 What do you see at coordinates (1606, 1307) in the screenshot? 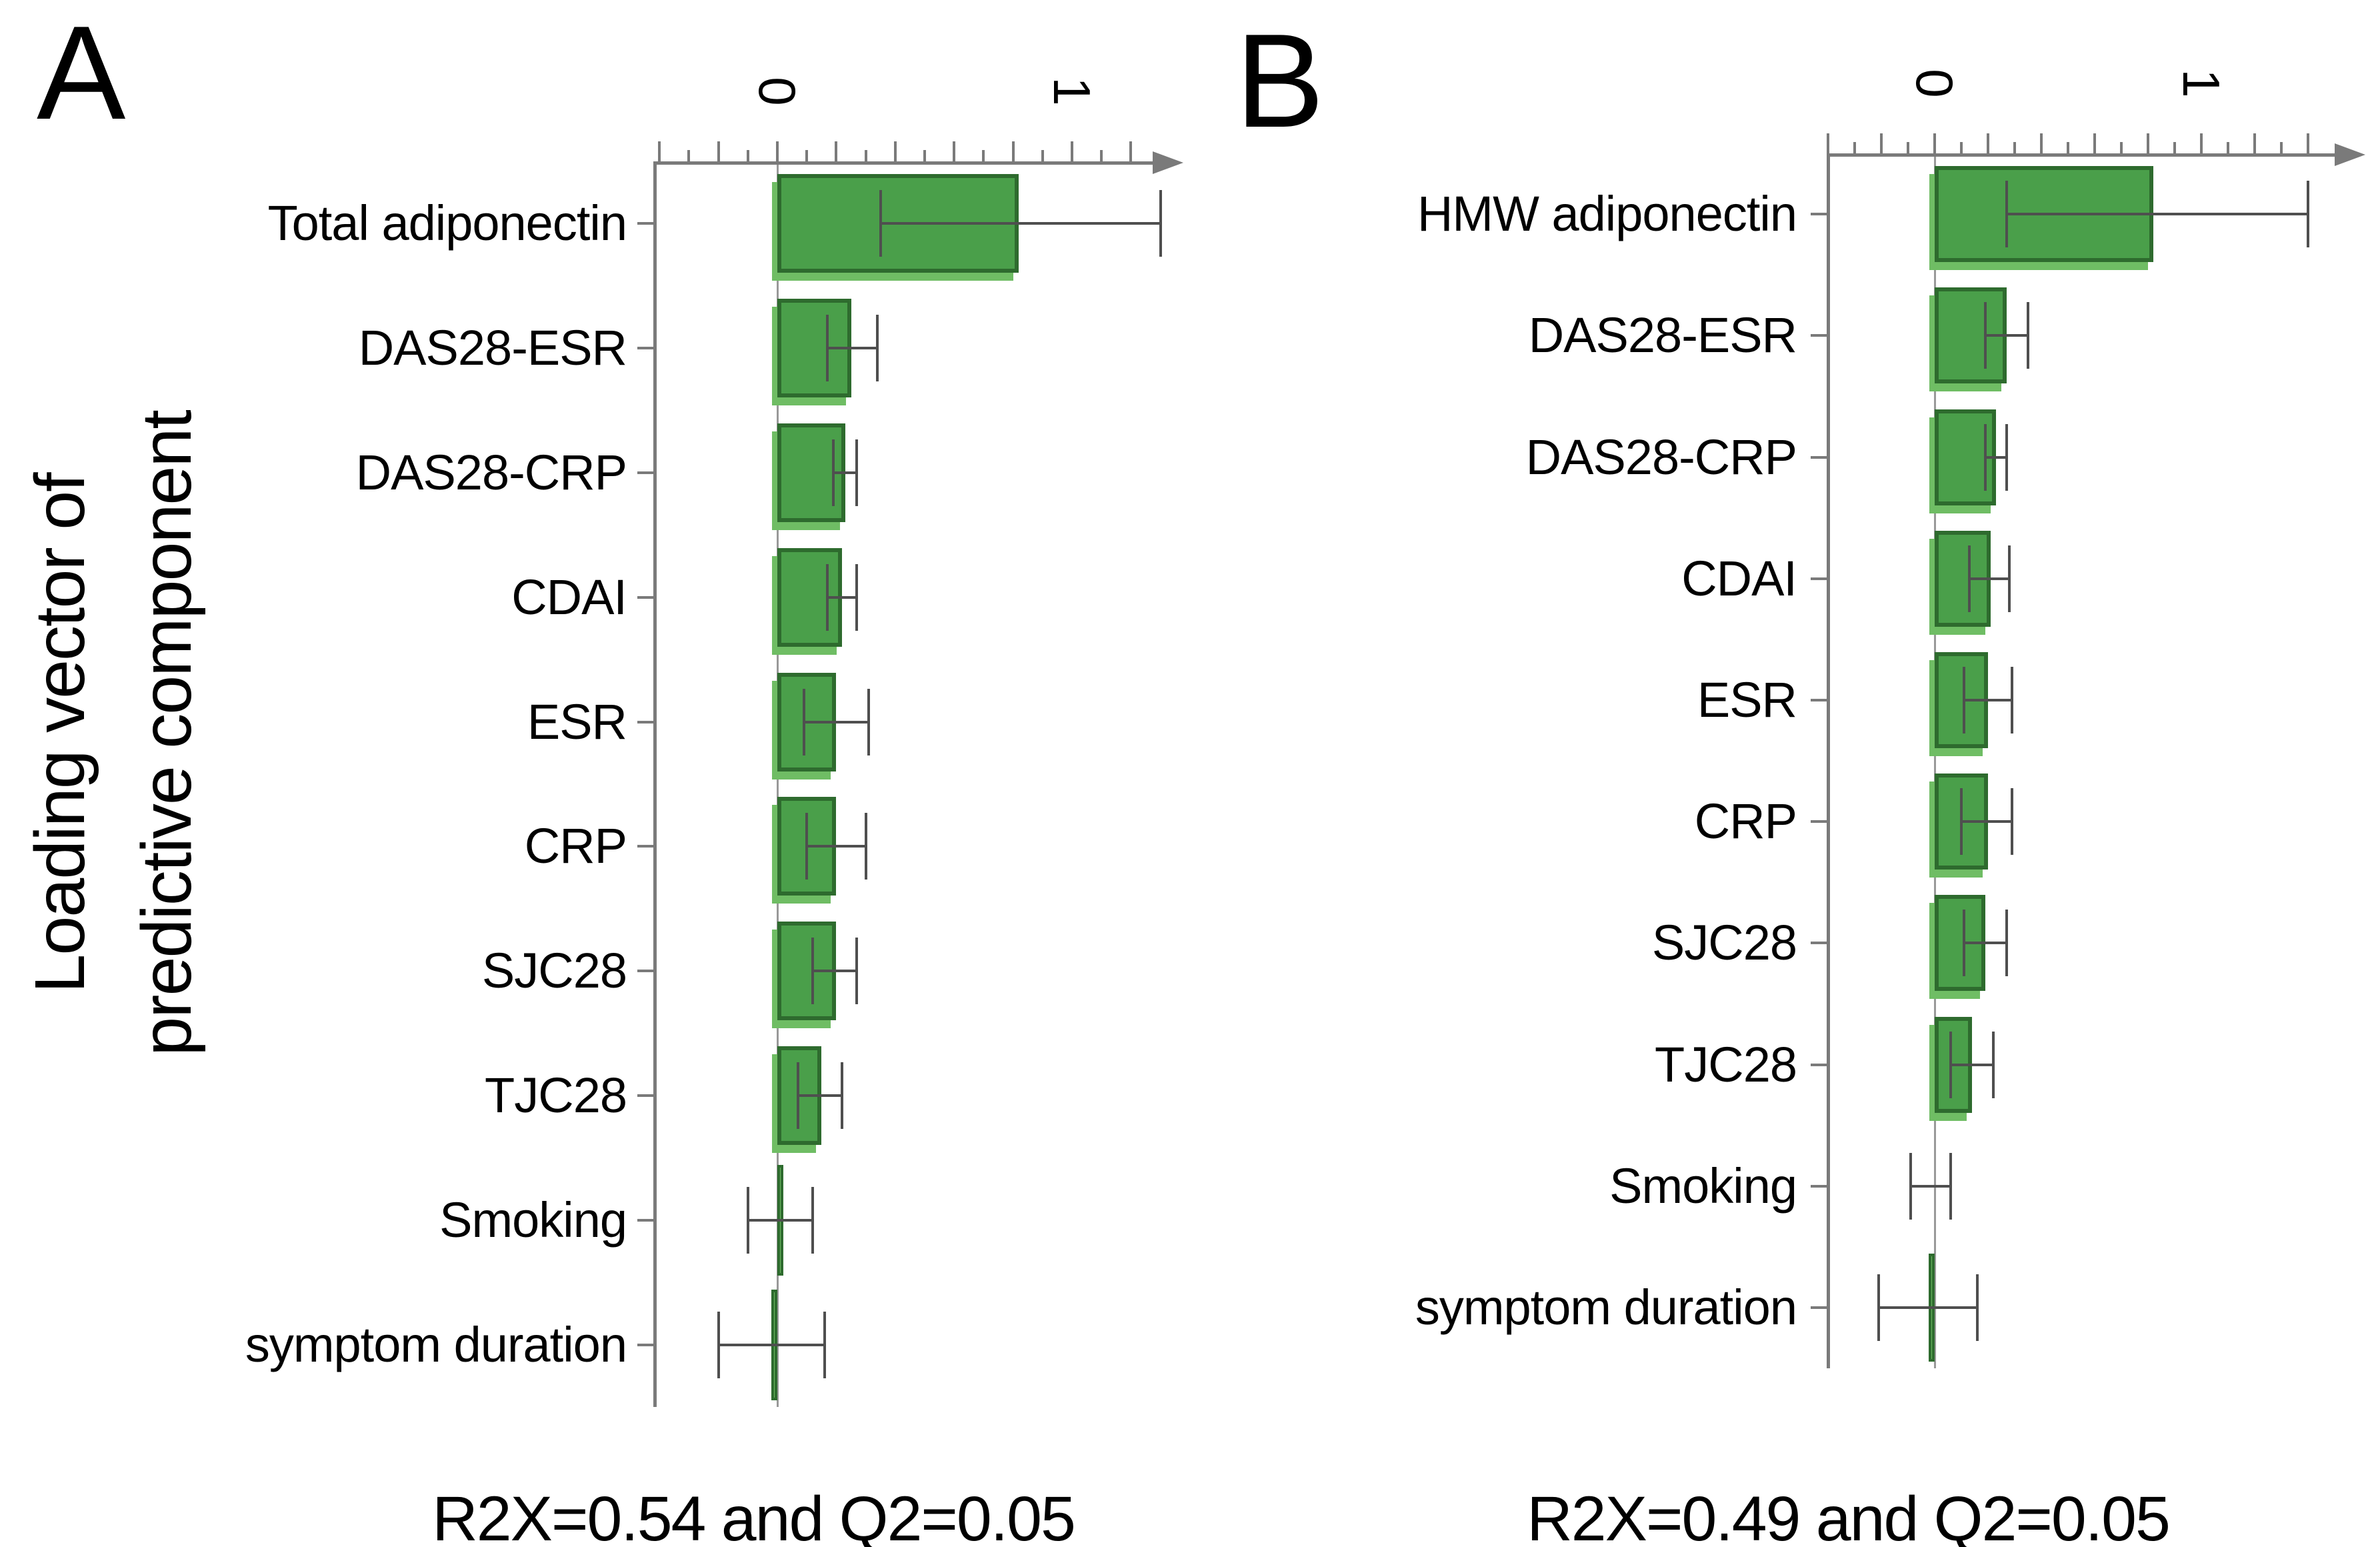
I see `row-label: symptom duration` at bounding box center [1606, 1307].